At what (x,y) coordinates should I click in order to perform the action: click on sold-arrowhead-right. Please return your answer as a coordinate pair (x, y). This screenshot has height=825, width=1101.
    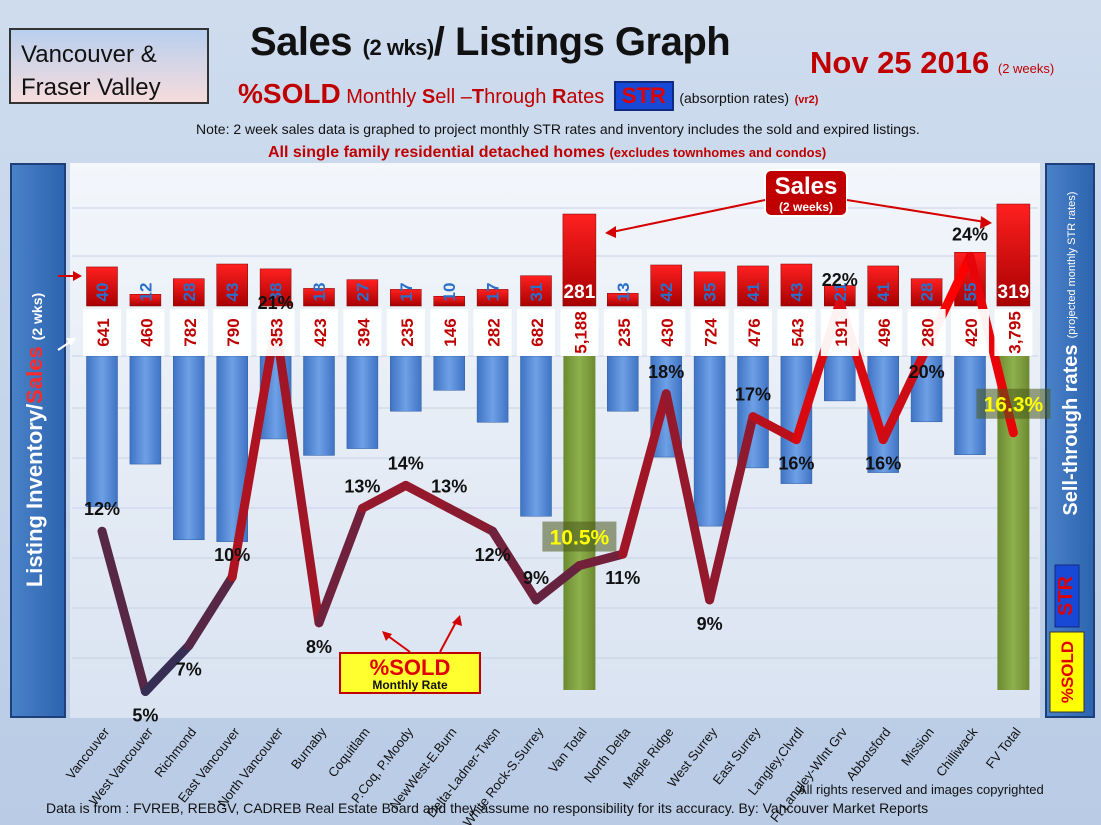
    Looking at the image, I should click on (457, 620).